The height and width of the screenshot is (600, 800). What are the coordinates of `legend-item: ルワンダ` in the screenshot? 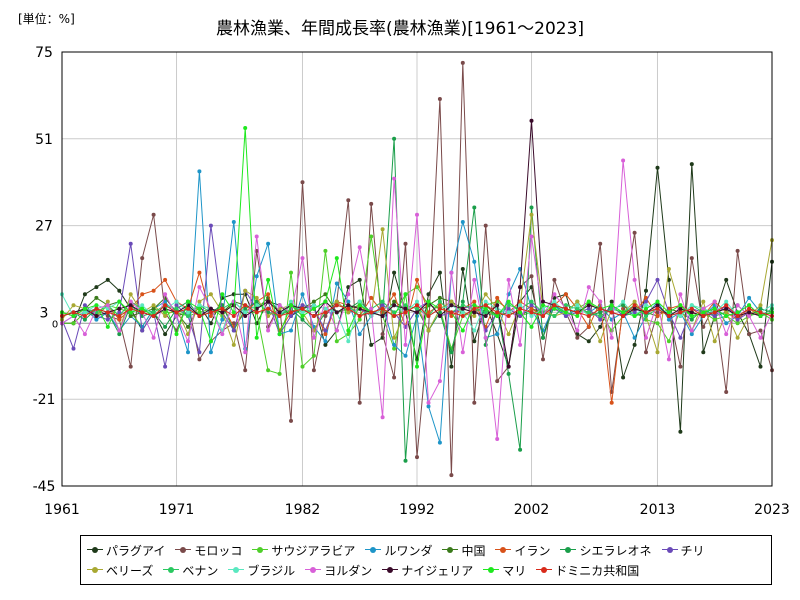 It's located at (398, 550).